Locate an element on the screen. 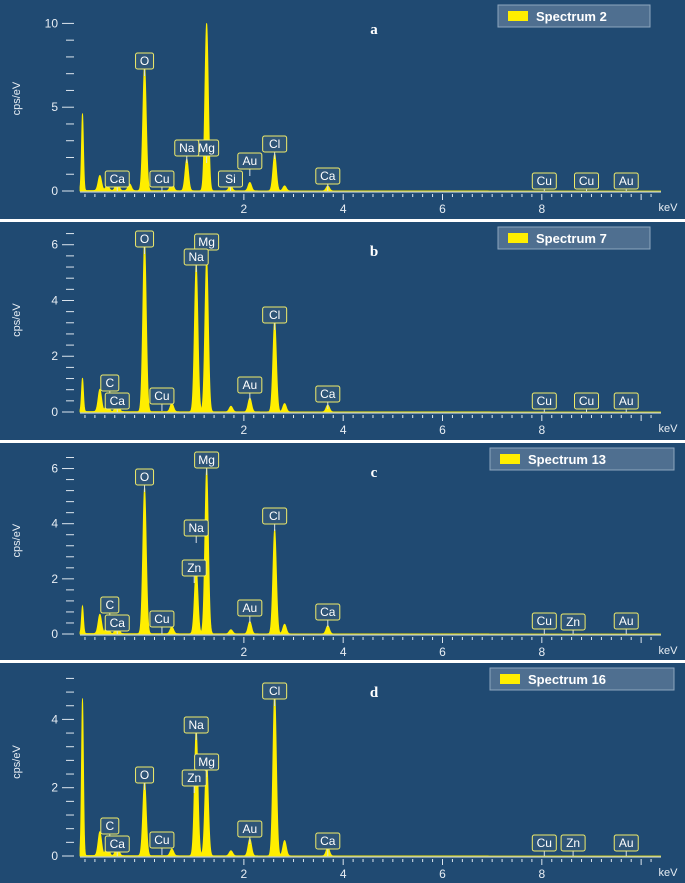 Image resolution: width=685 pixels, height=883 pixels. element-text: C is located at coordinates (109, 605).